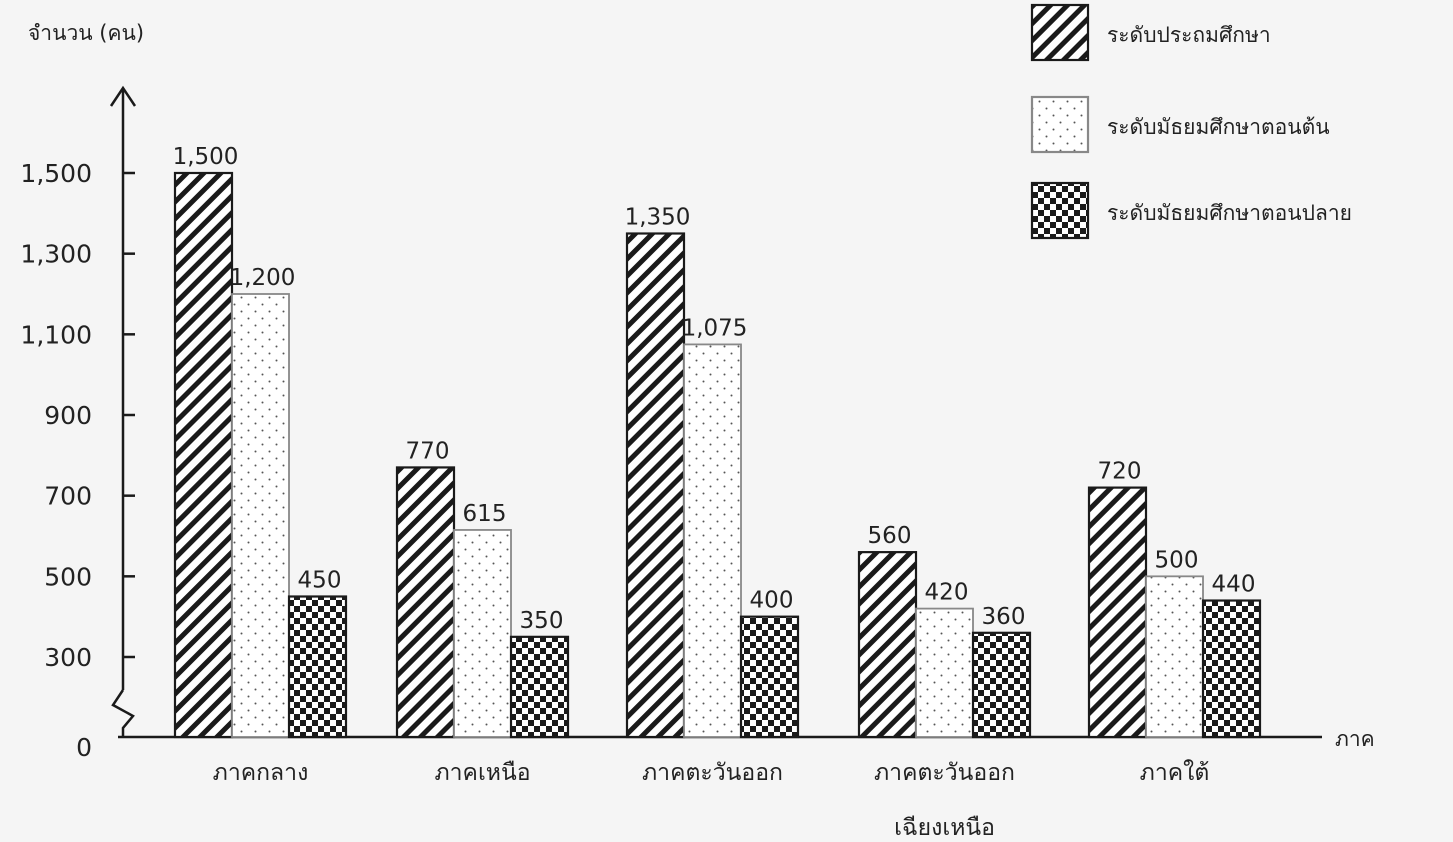 The image size is (1453, 842). What do you see at coordinates (56, 254) in the screenshot?
I see `y-tick-label: 1,300` at bounding box center [56, 254].